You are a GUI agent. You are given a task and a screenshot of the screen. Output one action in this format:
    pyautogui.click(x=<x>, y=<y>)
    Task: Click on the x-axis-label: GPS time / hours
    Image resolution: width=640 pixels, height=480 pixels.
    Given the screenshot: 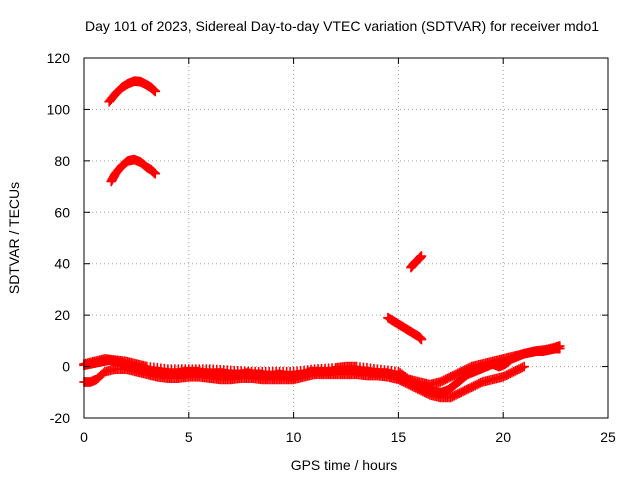 What is the action you would take?
    pyautogui.click(x=344, y=465)
    